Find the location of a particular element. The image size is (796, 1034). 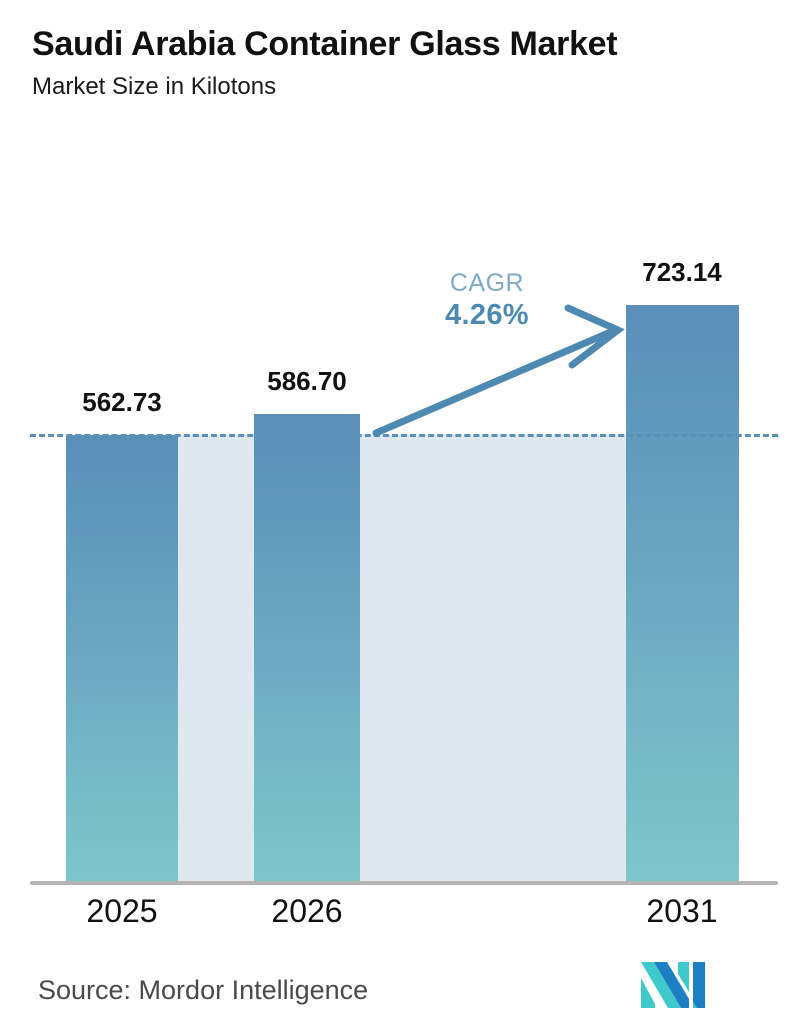

bar-value-2025: 562.73 is located at coordinates (122, 402).